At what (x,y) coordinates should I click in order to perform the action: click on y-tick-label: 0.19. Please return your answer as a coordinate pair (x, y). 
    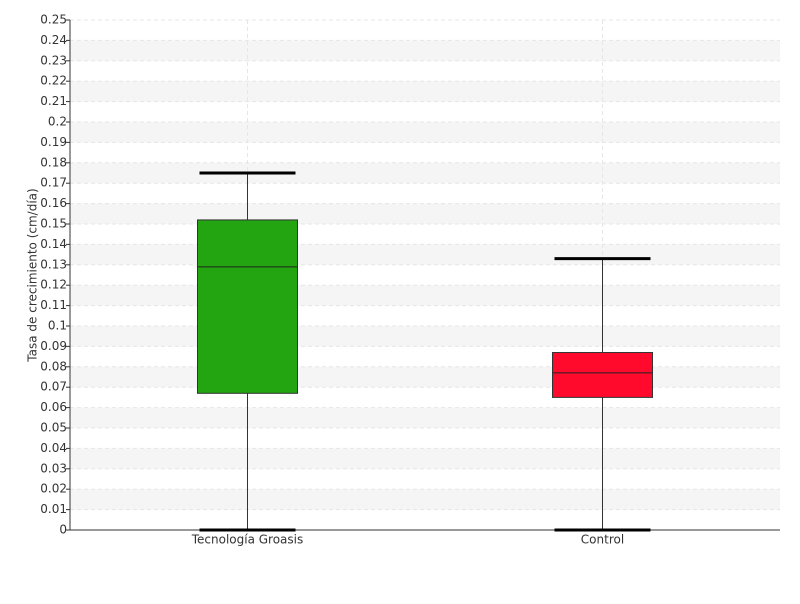
    Looking at the image, I should click on (53, 142).